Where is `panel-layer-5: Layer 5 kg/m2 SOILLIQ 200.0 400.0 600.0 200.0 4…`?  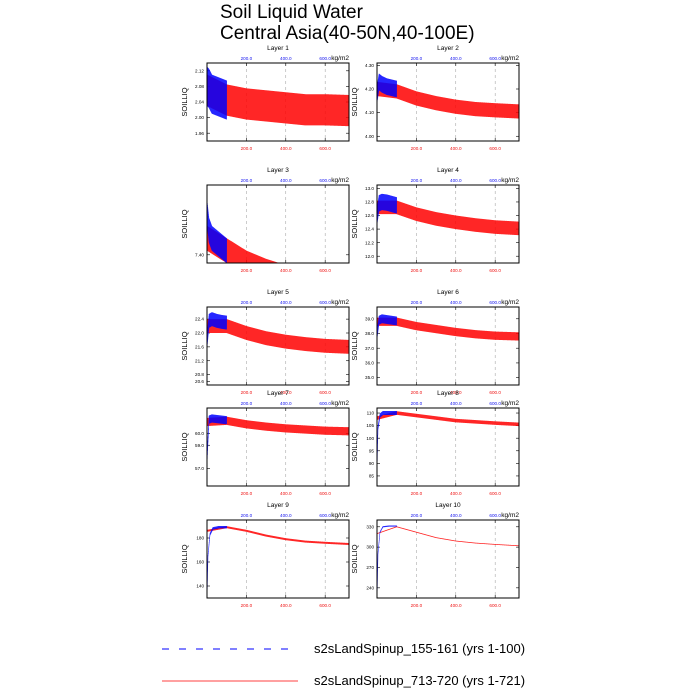
panel-layer-5: Layer 5 kg/m2 SOILLIQ 200.0 400.0 600.0 200.0 4… is located at coordinates (265, 342).